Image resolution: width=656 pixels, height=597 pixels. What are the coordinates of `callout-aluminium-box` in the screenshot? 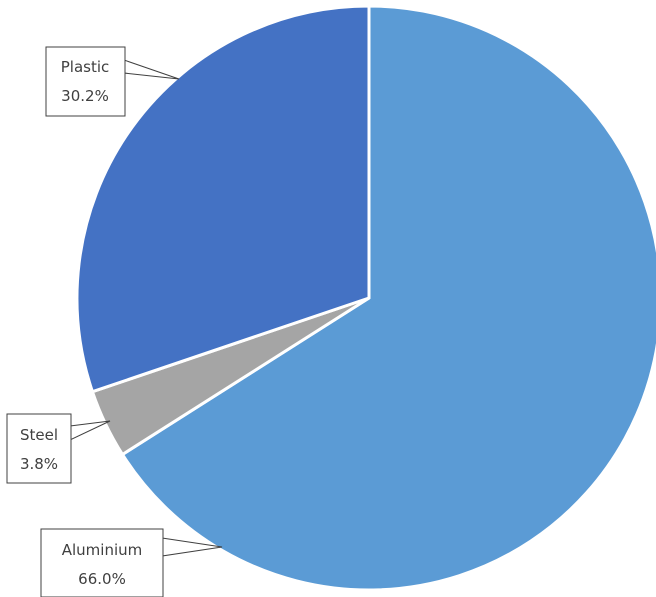 It's located at (102, 562).